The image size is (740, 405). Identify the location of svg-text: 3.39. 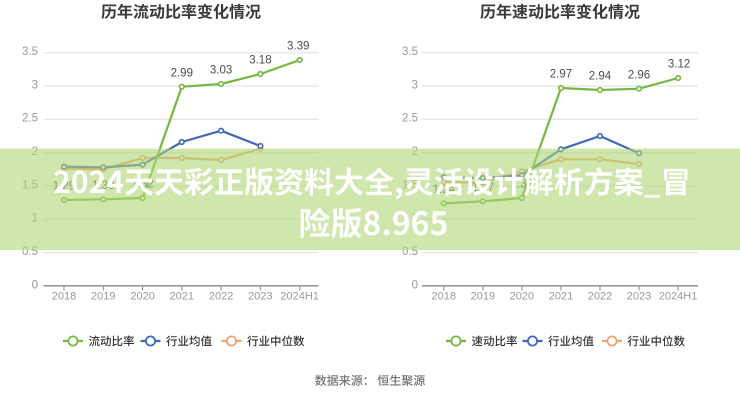
(298, 47).